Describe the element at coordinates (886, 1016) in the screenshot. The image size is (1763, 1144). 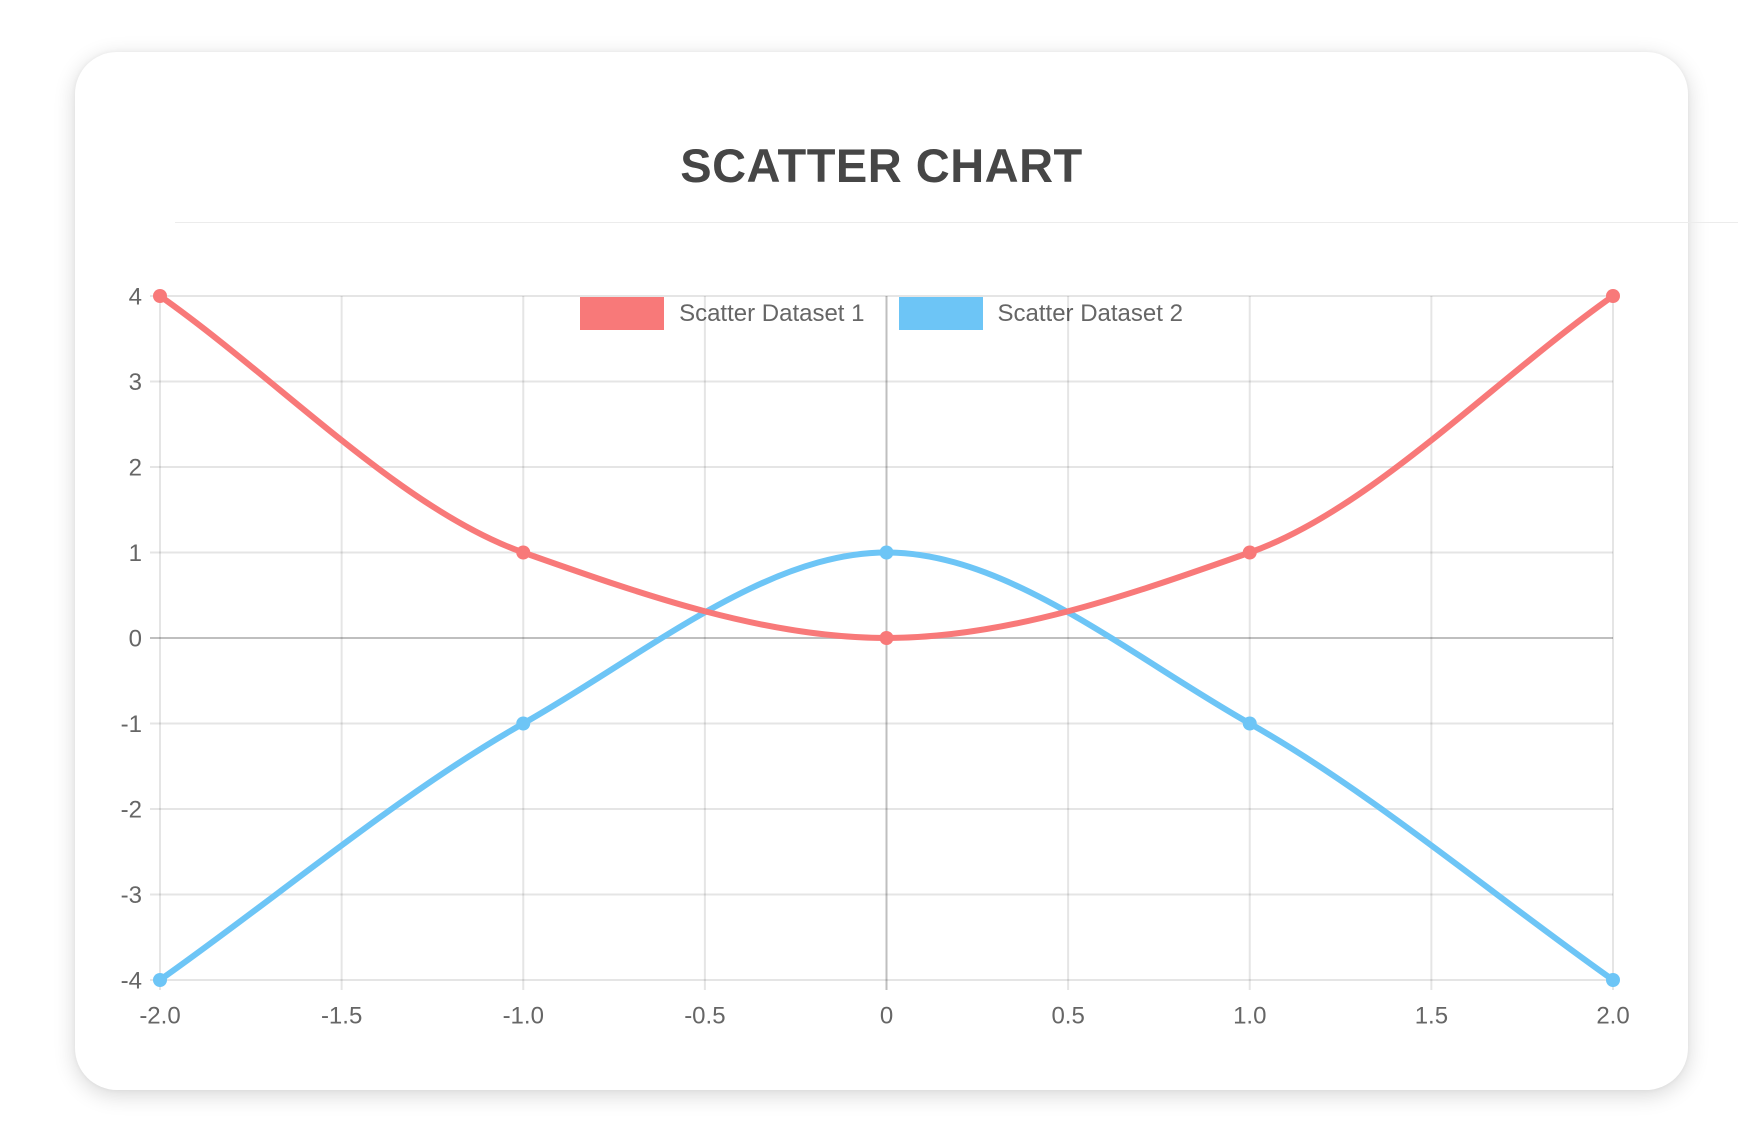
I see `x-tick-label: 0` at that location.